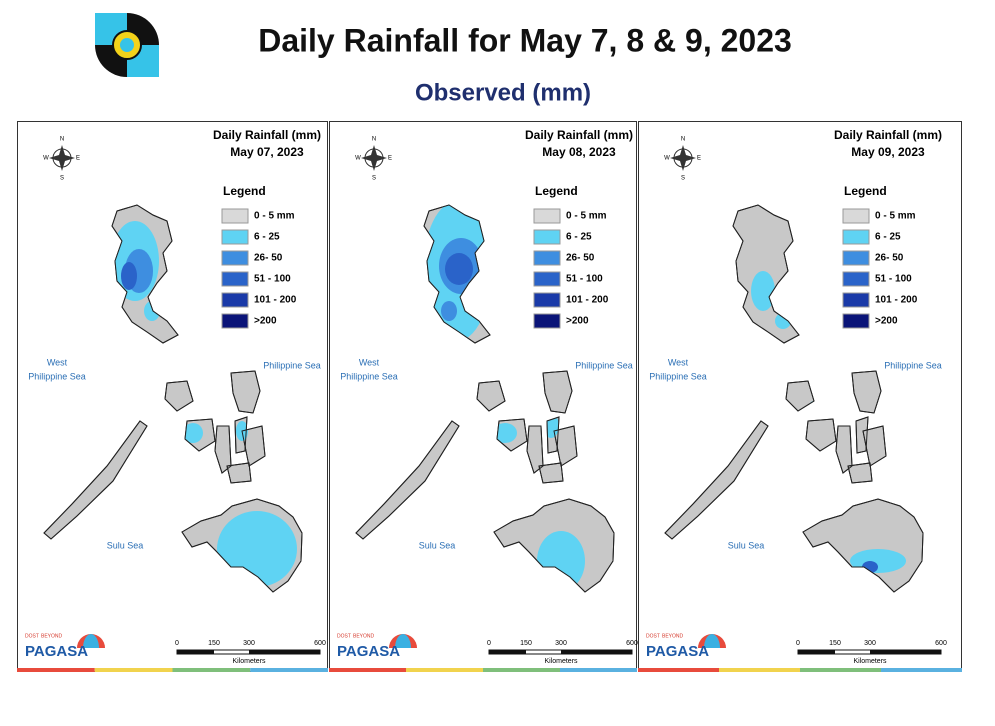 The height and width of the screenshot is (726, 995). I want to click on scale-unit: Kilometers, so click(870, 661).